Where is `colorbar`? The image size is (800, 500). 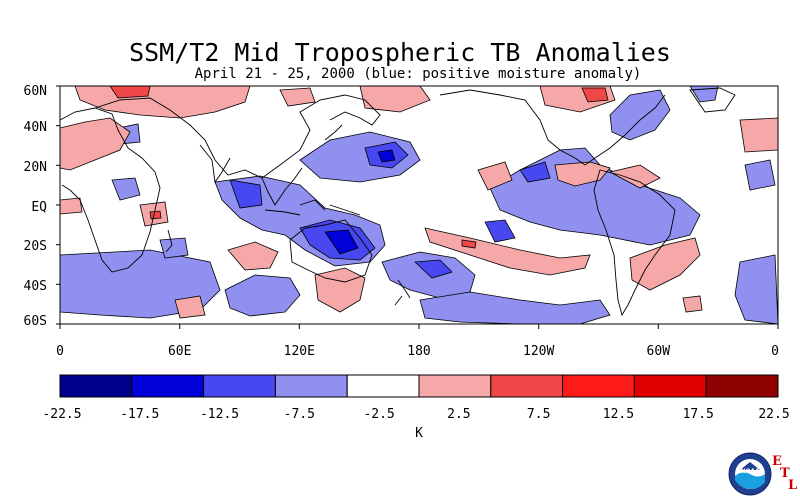
colorbar is located at coordinates (419, 386).